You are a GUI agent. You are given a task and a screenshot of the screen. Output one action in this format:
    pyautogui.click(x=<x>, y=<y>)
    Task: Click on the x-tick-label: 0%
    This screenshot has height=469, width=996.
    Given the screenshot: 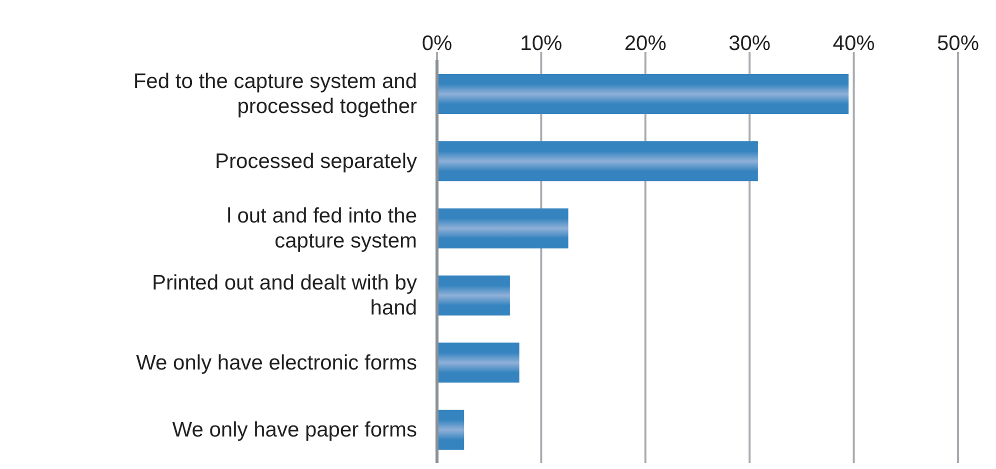 What is the action you would take?
    pyautogui.click(x=437, y=43)
    